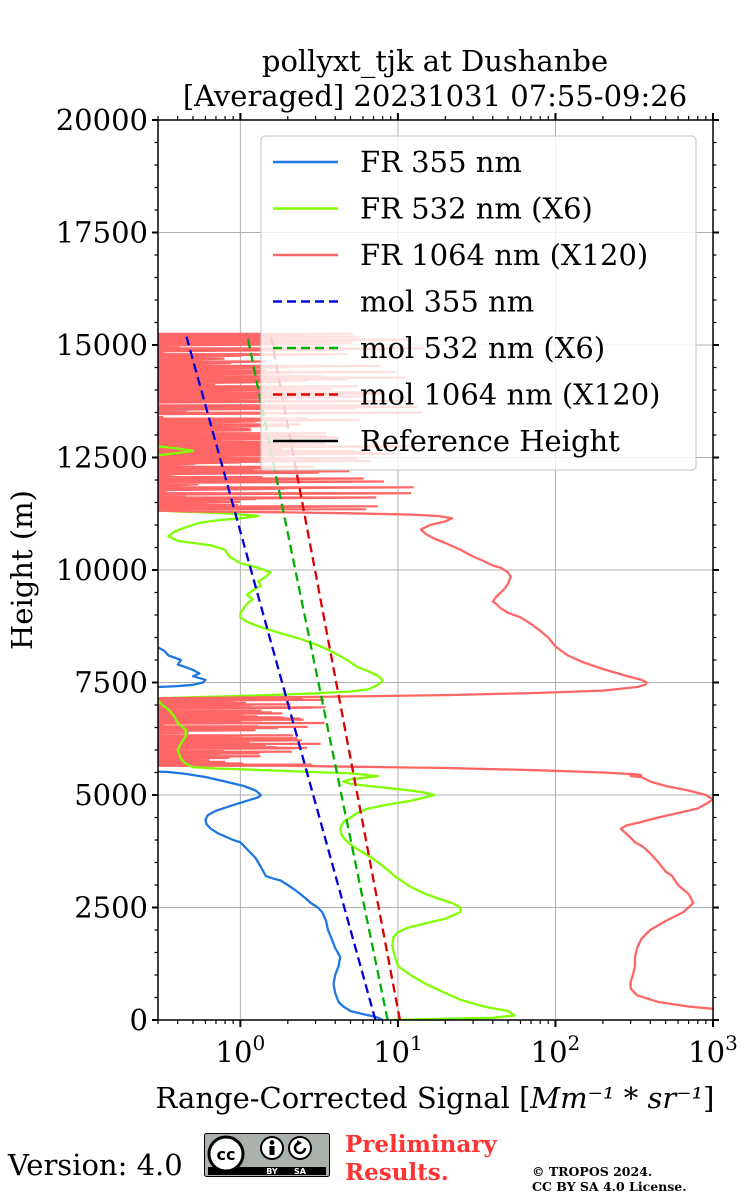 The height and width of the screenshot is (1200, 750). What do you see at coordinates (556, 1050) in the screenshot?
I see `x-tick-label-2: 10²` at bounding box center [556, 1050].